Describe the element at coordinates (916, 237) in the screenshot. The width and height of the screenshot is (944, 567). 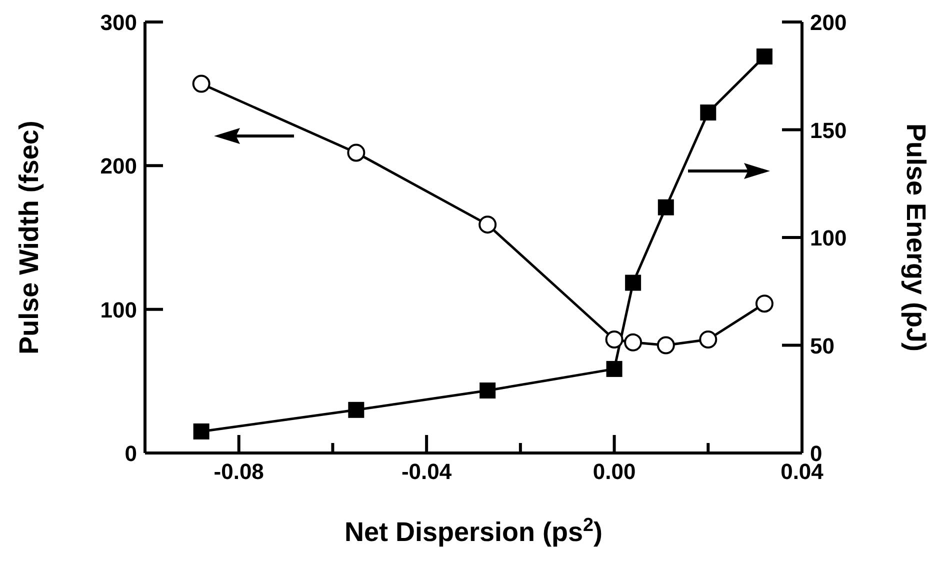
I see `y2-axis-title: Pulse Energy (pJ)` at that location.